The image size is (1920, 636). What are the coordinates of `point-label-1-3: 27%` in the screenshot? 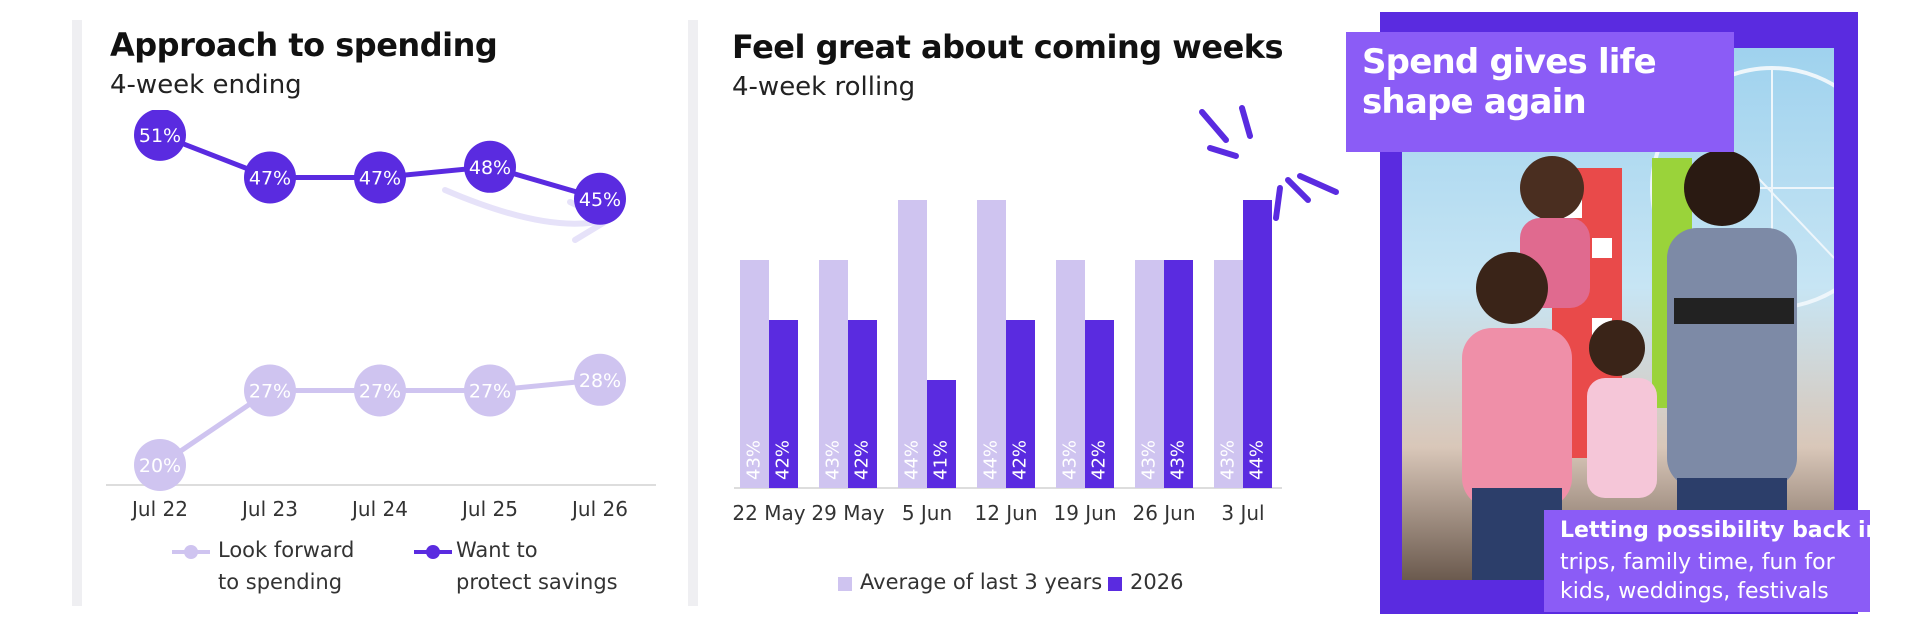 It's located at (490, 391).